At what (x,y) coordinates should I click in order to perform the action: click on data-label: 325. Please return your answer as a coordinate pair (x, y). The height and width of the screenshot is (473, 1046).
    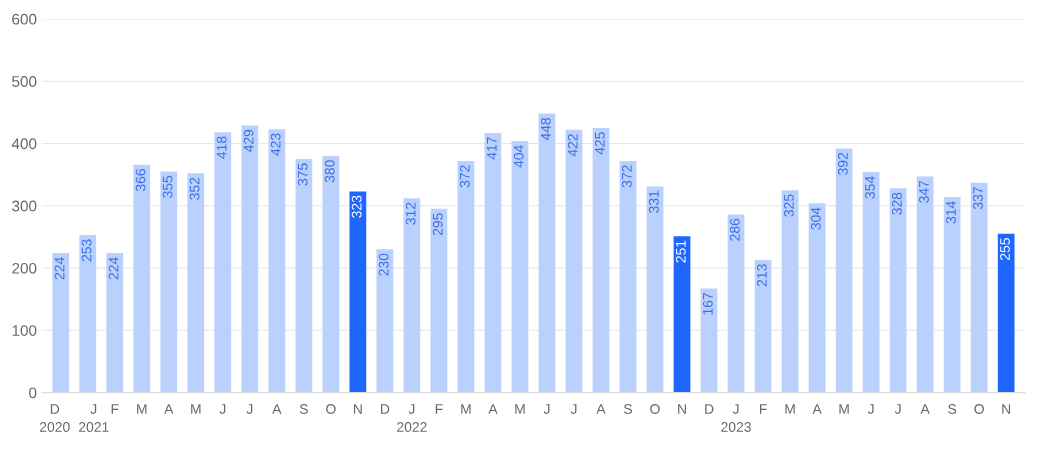
    Looking at the image, I should click on (788, 205).